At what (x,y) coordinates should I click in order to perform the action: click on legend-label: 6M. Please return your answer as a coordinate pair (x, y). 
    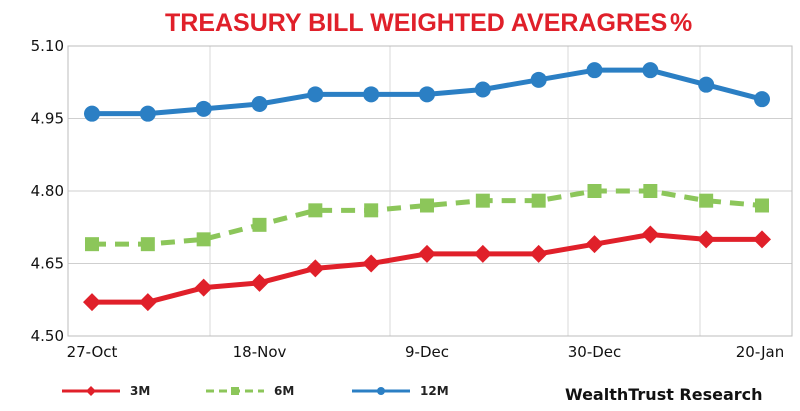
    Looking at the image, I should click on (284, 391).